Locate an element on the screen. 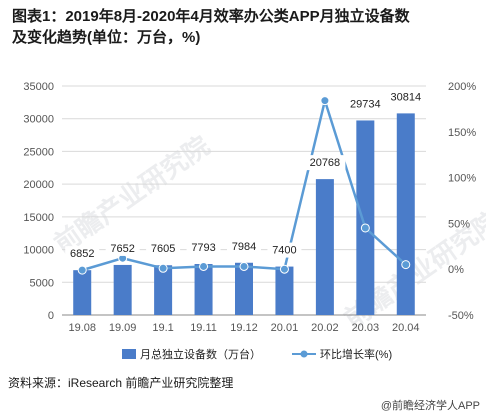 The image size is (486, 418). x-tick-label: 19.09 is located at coordinates (123, 328).